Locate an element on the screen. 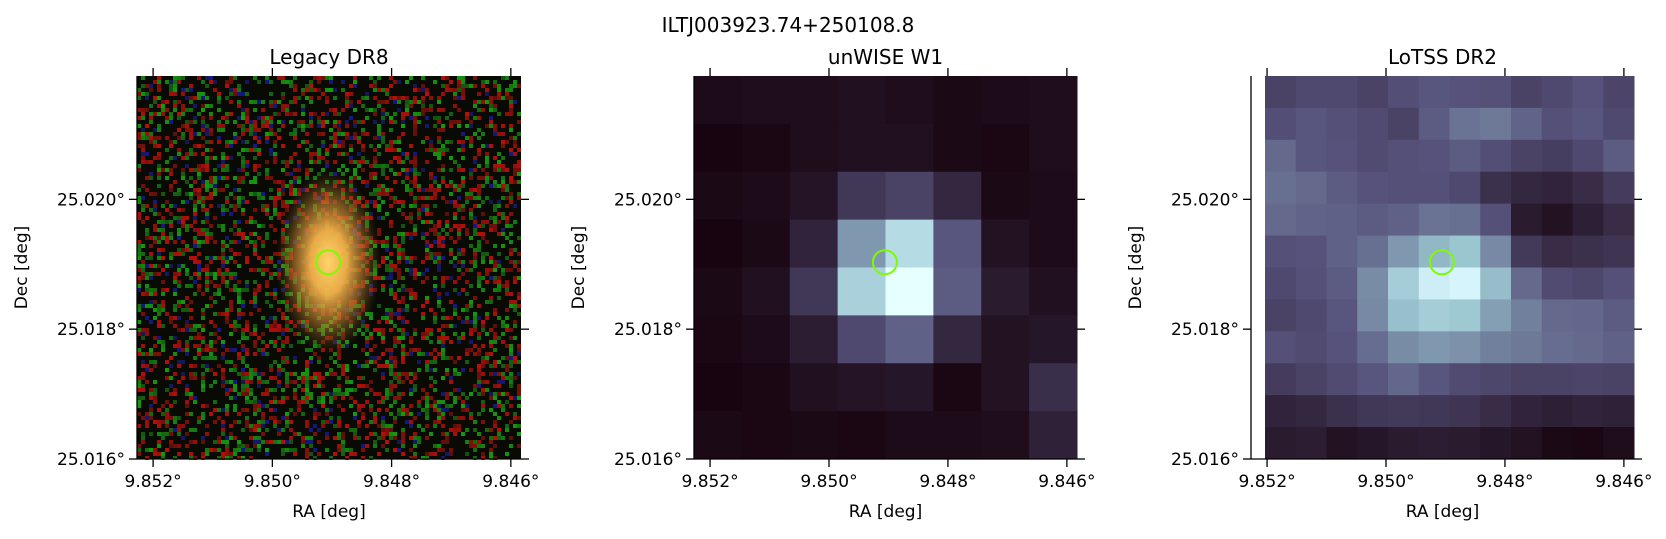 This screenshot has width=1666, height=539. x-axis-label: RA [deg] is located at coordinates (1442, 512).